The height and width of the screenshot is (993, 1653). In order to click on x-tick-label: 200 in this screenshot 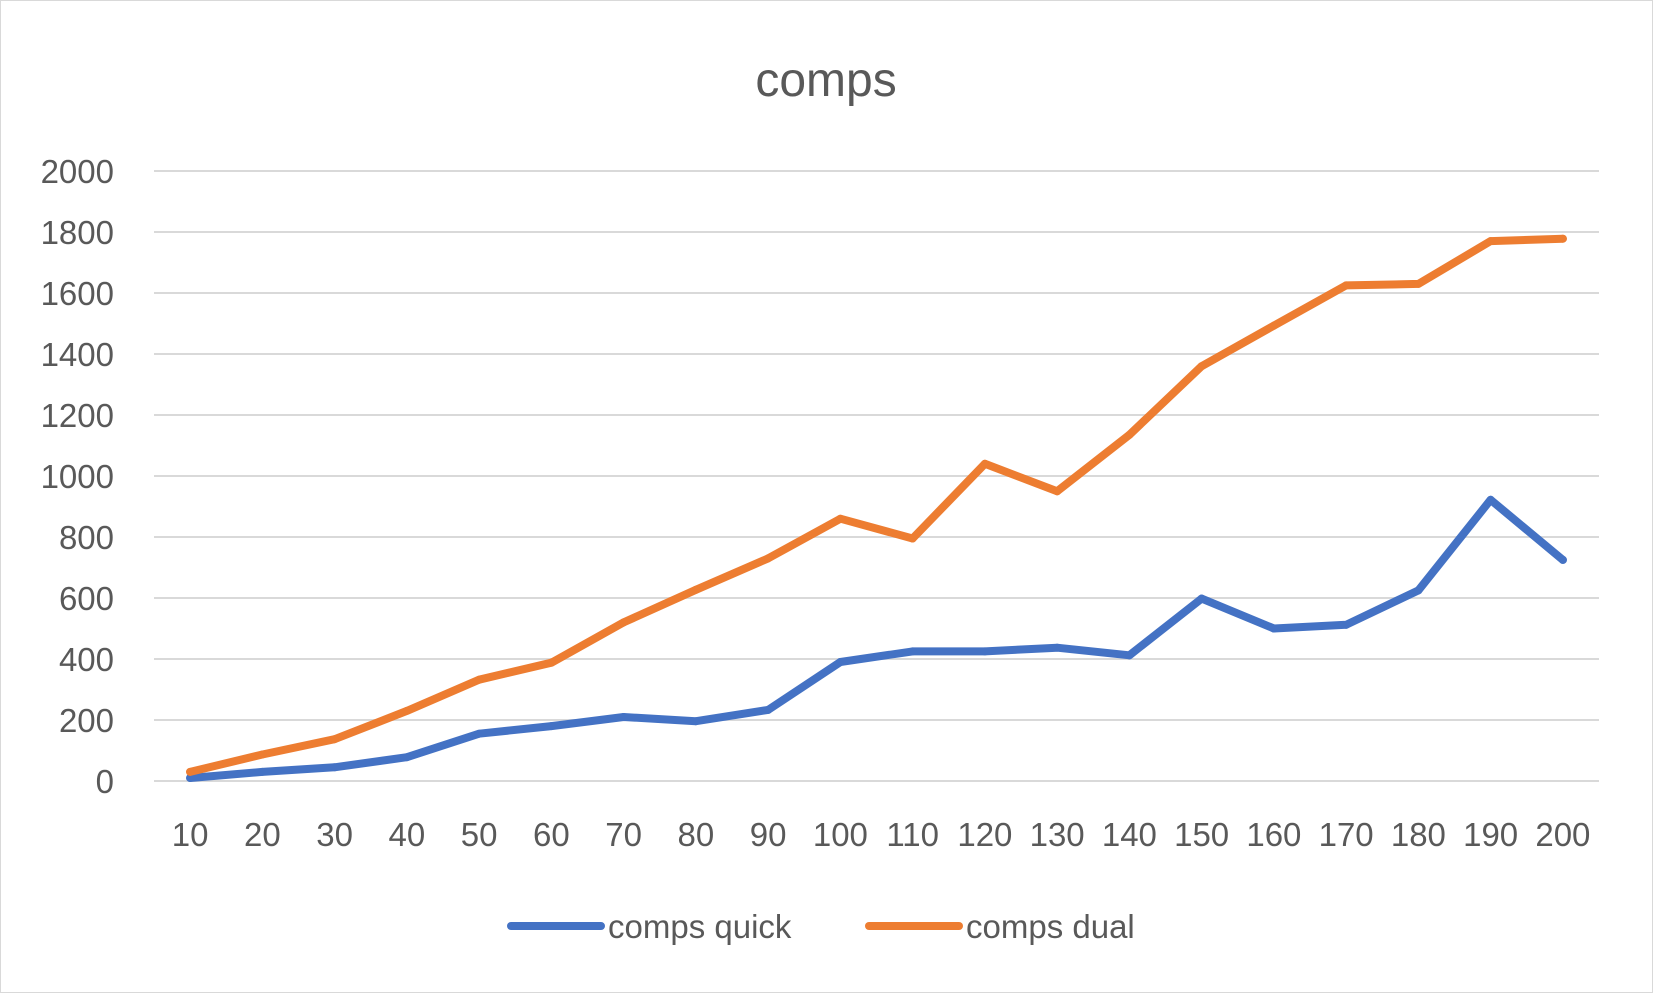, I will do `click(1562, 834)`.